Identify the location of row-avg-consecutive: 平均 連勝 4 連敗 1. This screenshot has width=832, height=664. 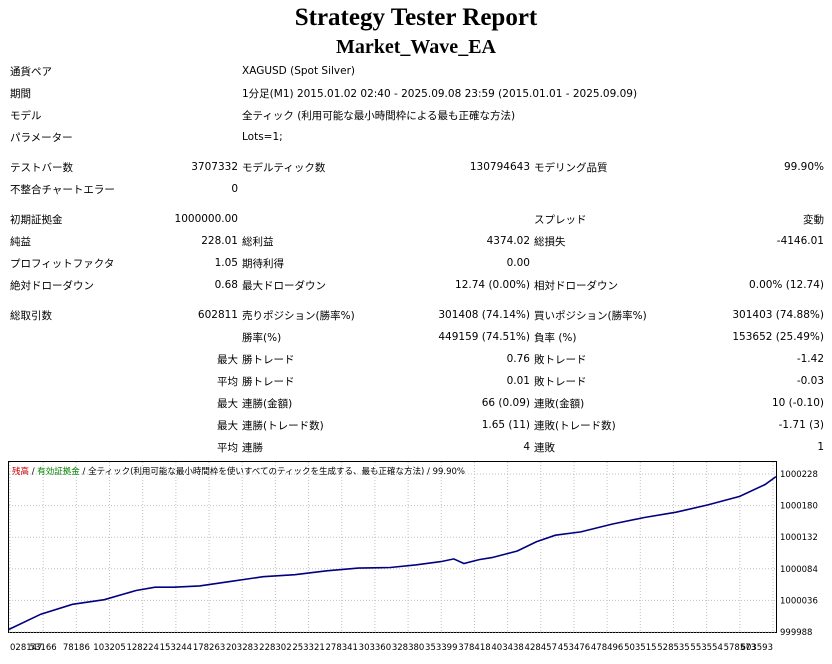
(417, 447).